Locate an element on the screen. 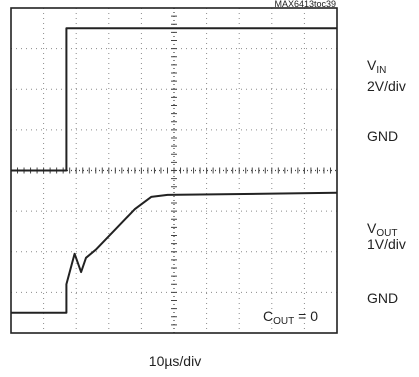 Image resolution: width=419 pixels, height=377 pixels. vout-label: VOUT is located at coordinates (382, 229).